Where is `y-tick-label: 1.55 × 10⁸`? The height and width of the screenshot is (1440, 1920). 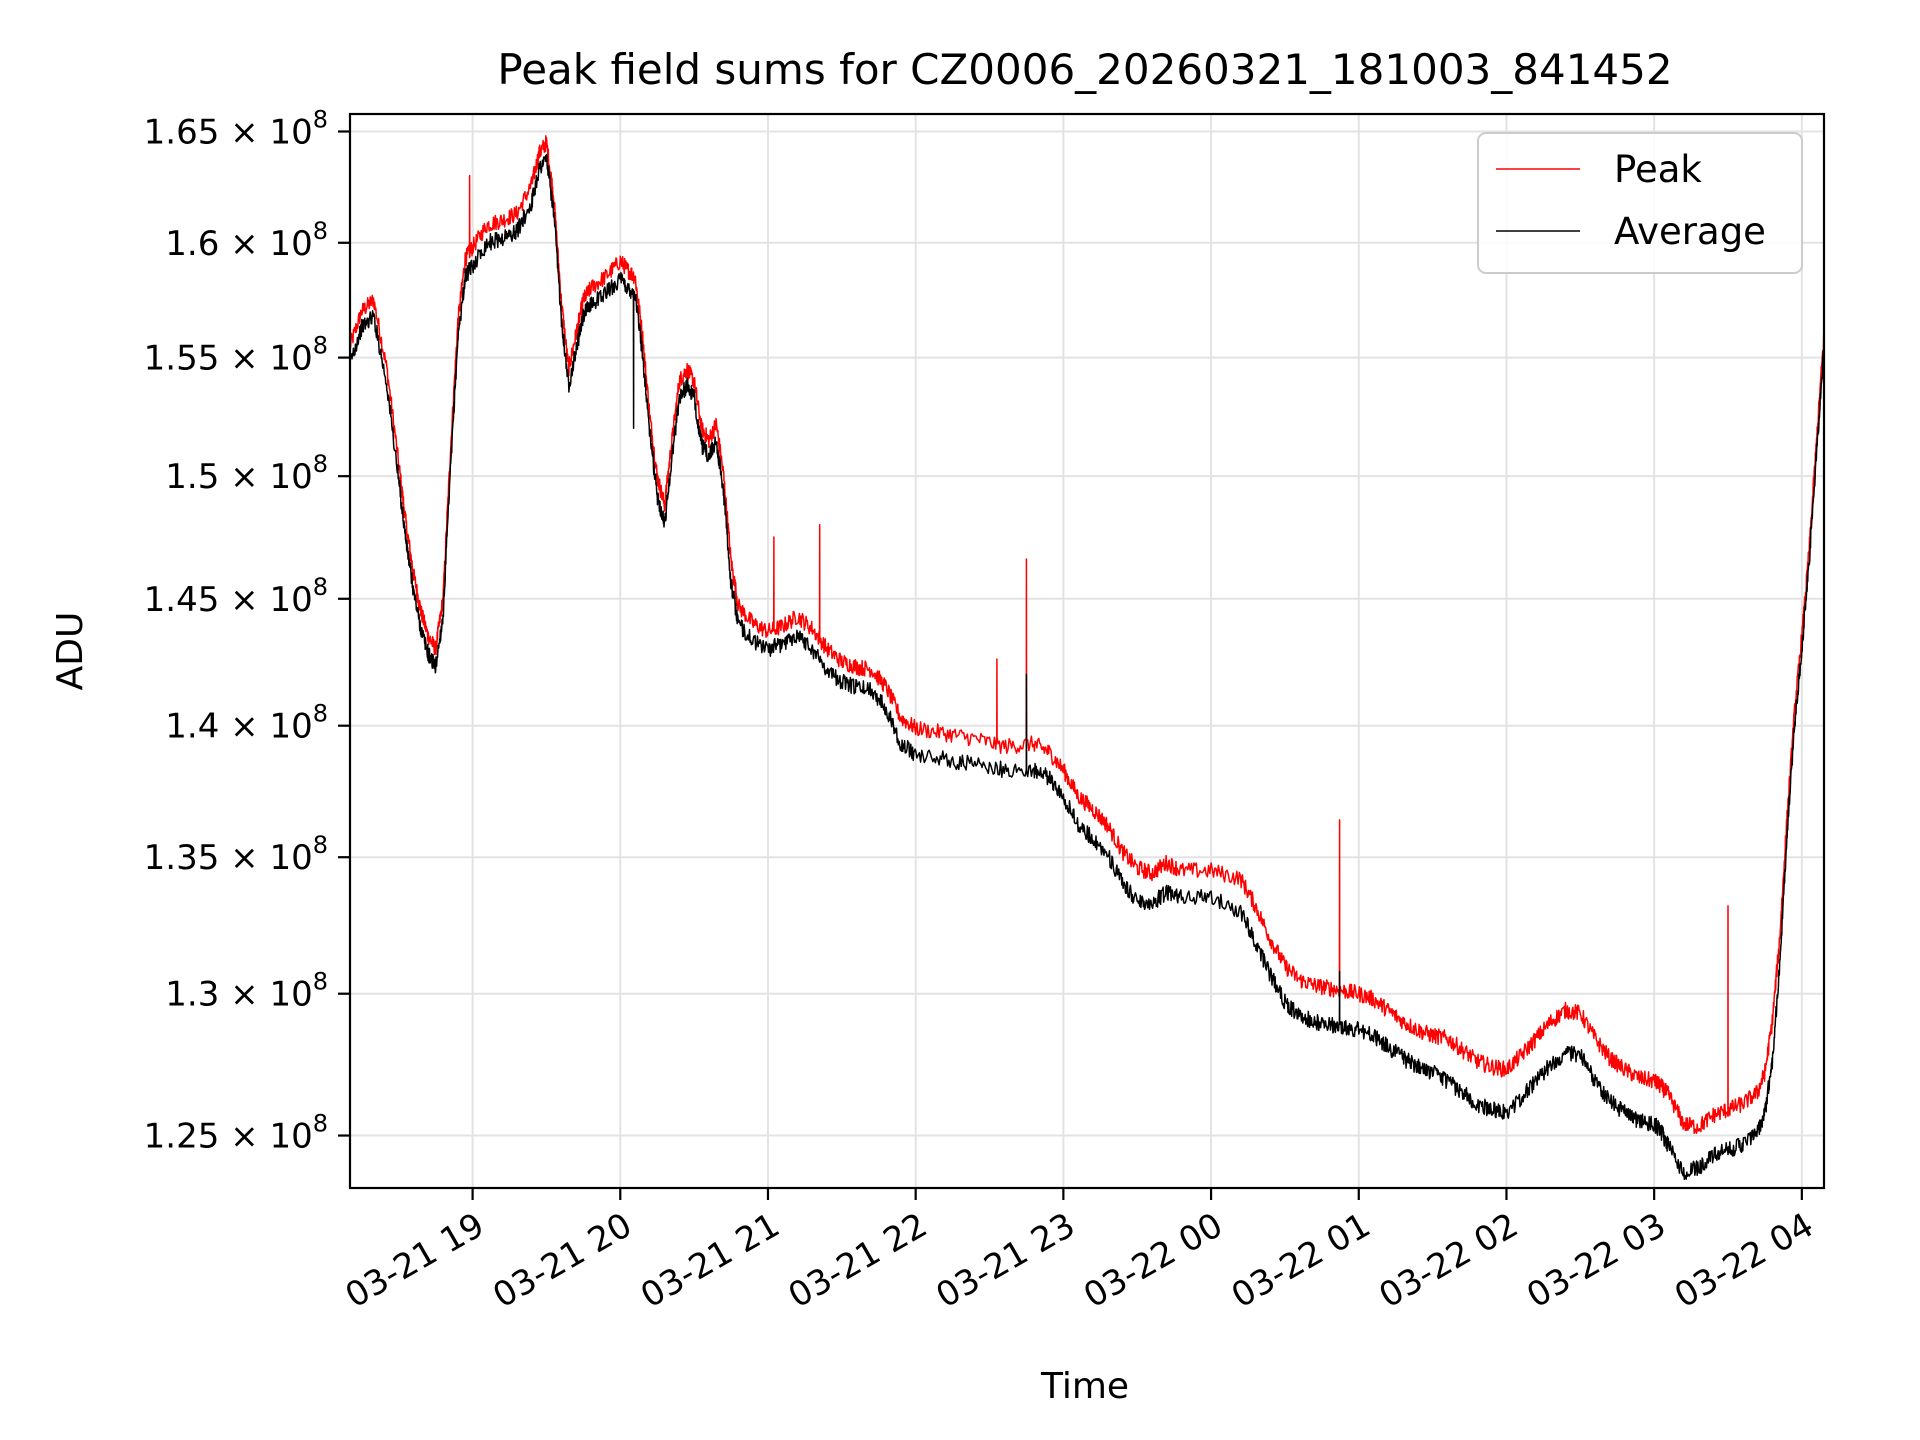 y-tick-label: 1.55 × 10⁸ is located at coordinates (236, 355).